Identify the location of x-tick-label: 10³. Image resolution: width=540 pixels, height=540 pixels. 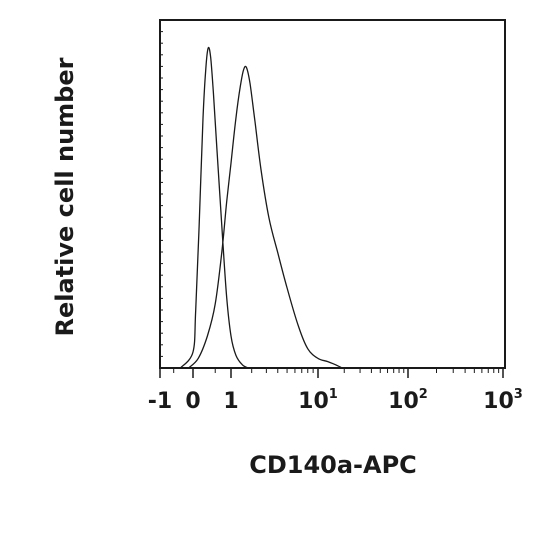
(503, 400).